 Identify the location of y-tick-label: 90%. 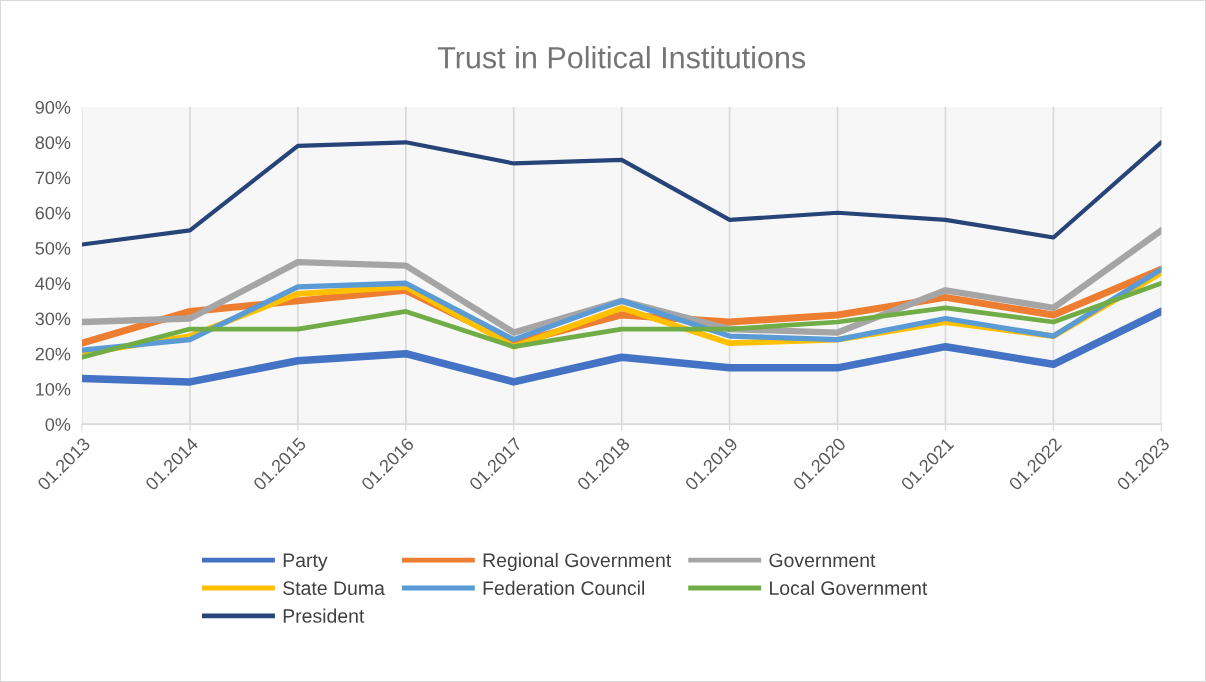
(53, 107).